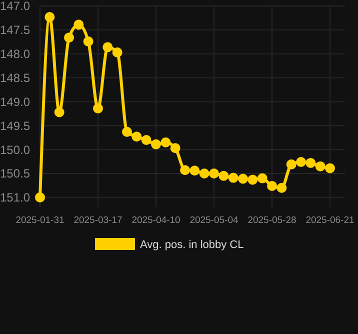  I want to click on x-tick-label: 2025-04-10, so click(156, 220).